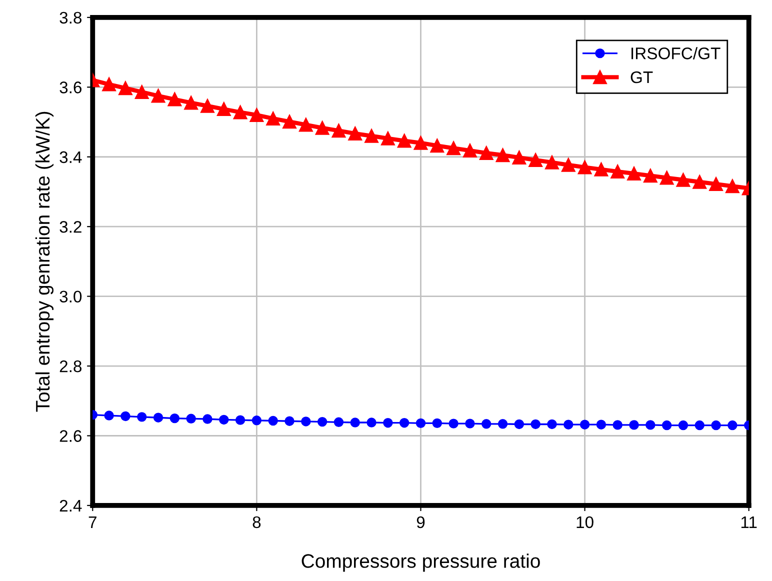  Describe the element at coordinates (256, 522) in the screenshot. I see `x-tick-label: 8` at that location.